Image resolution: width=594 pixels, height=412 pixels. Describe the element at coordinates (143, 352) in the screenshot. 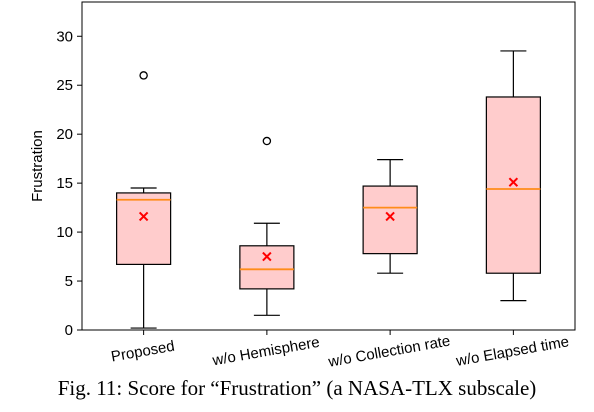

I see `x-tick-label: Proposed` at that location.